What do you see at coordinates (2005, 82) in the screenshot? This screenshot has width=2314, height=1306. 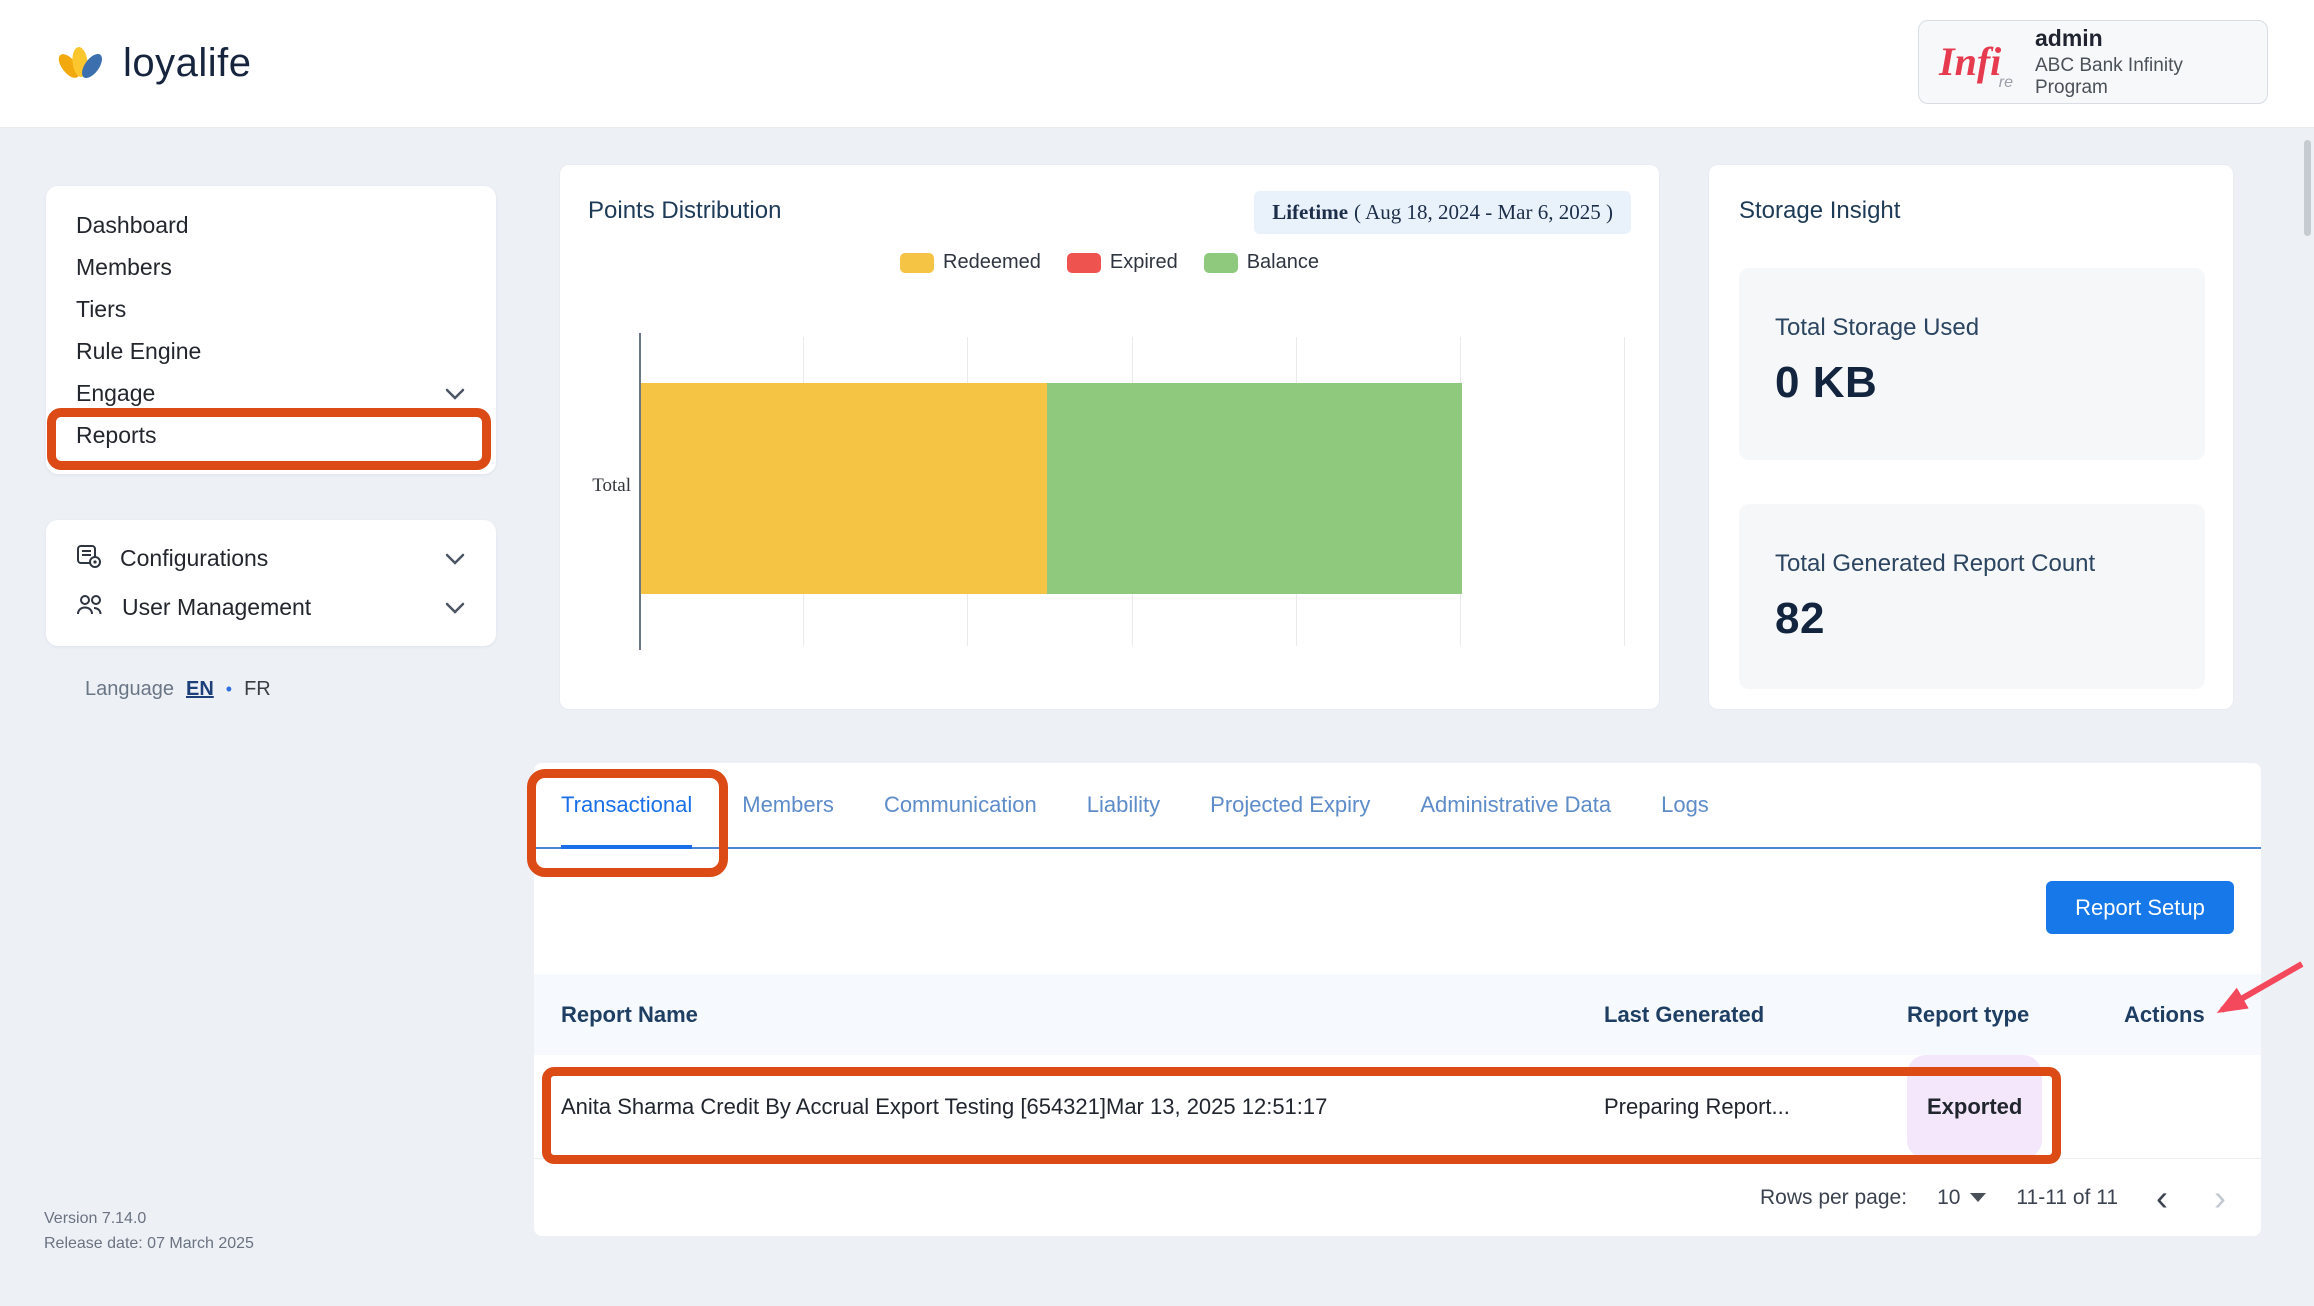 I see `infinire-logo-sub: re` at bounding box center [2005, 82].